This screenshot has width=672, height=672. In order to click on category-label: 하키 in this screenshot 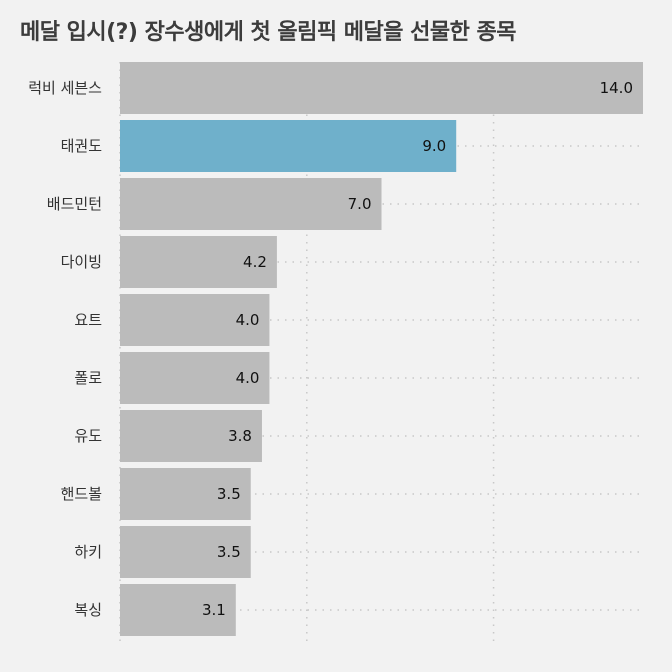, I will do `click(88, 552)`.